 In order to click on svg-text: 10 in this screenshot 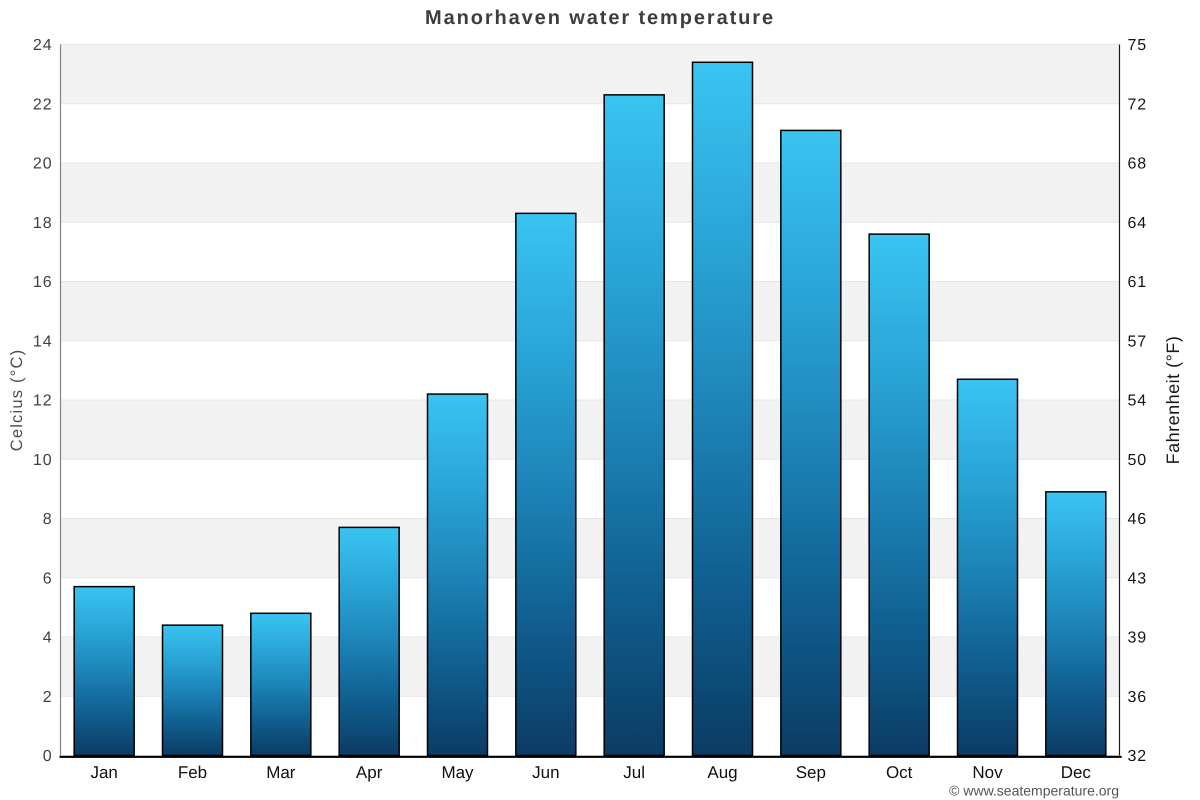, I will do `click(43, 460)`.